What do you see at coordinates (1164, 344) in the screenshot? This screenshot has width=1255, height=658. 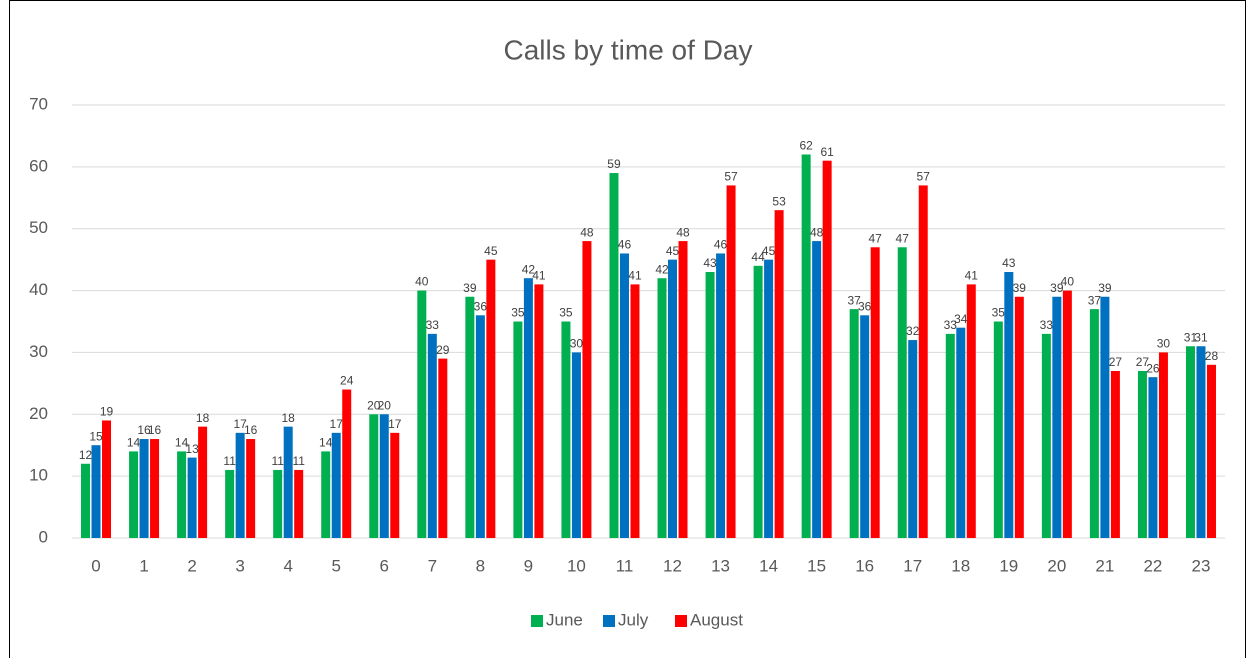 I see `data-label: 30` at bounding box center [1164, 344].